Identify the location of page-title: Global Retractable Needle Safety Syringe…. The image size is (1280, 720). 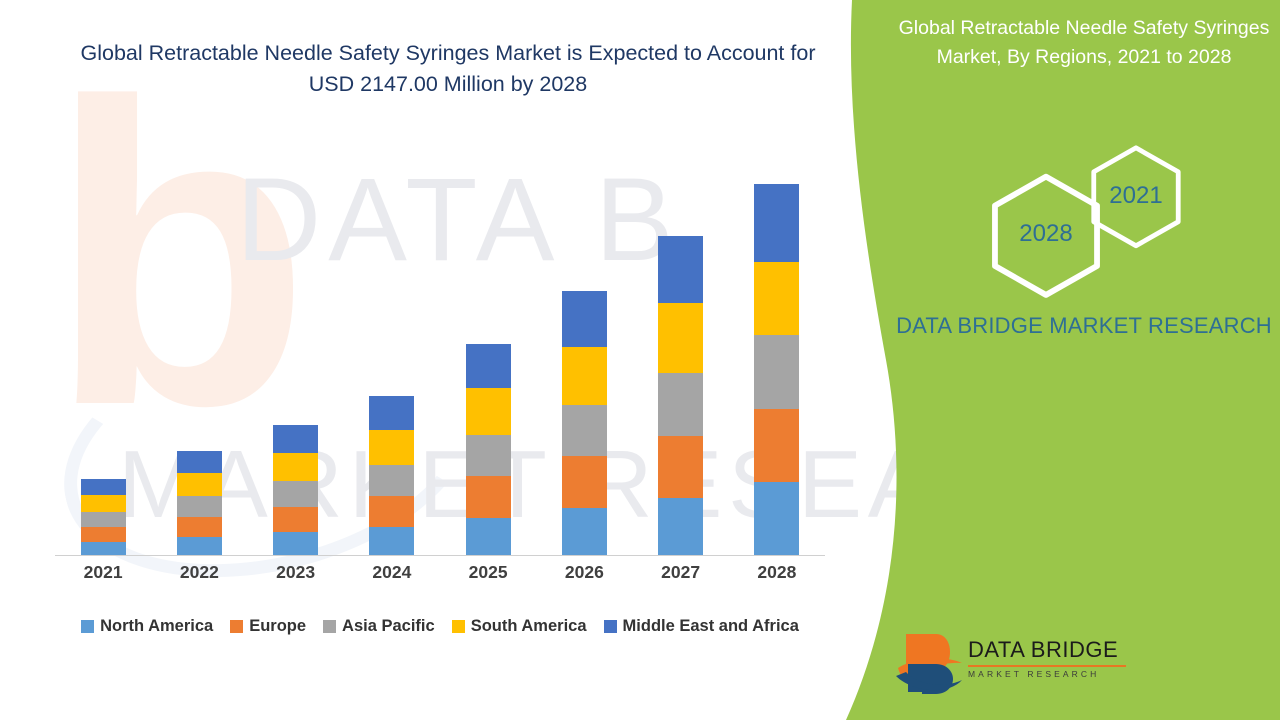
(448, 69).